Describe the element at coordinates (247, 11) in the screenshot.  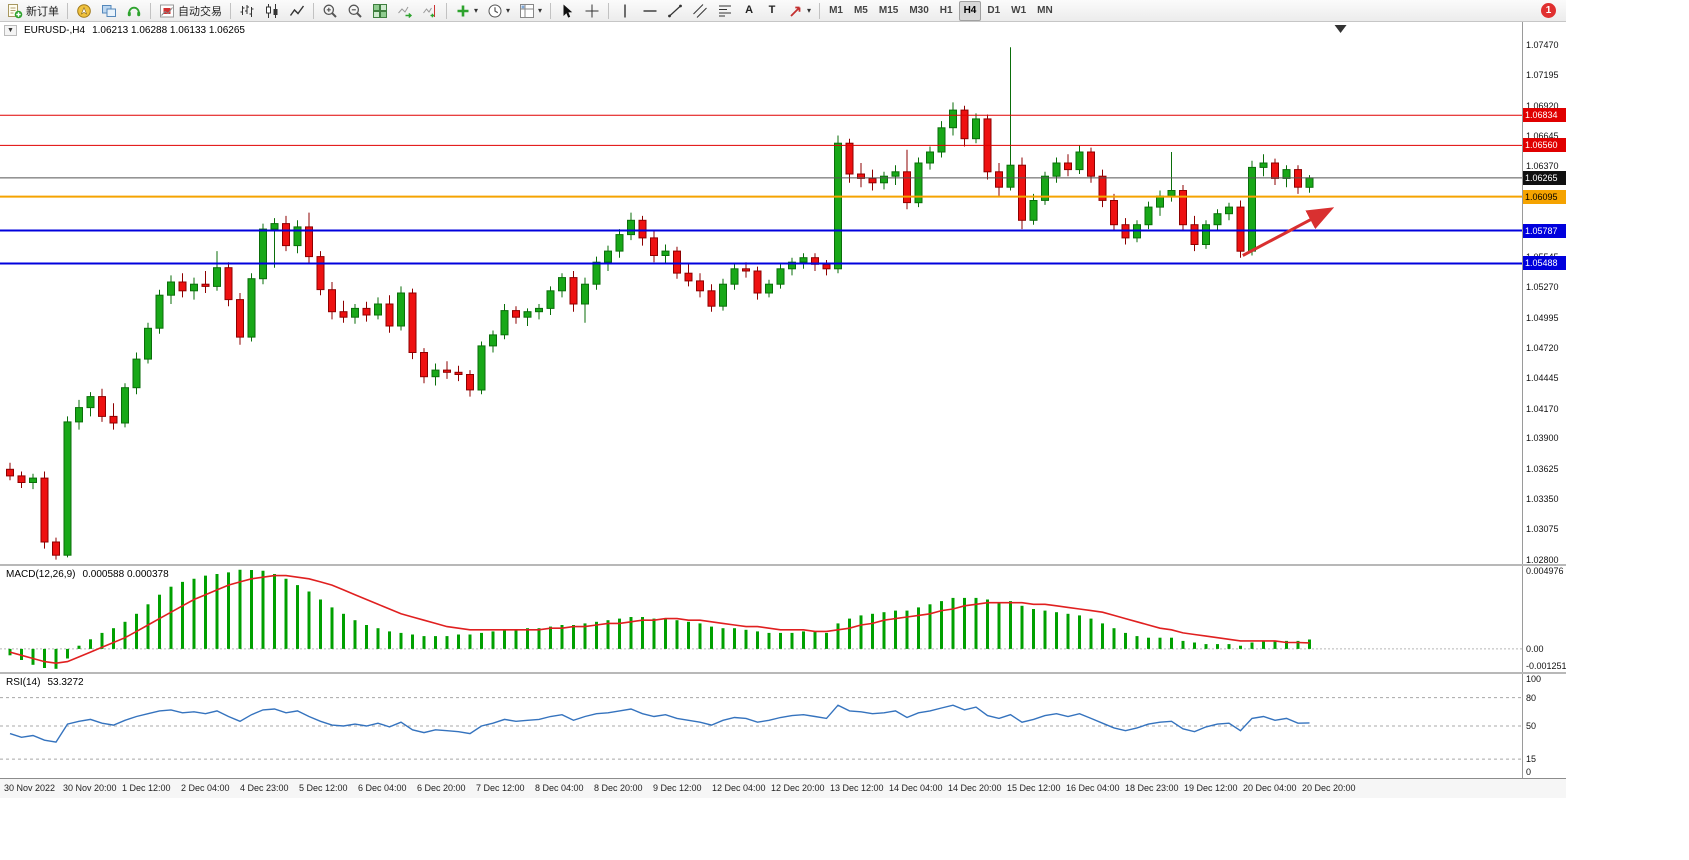
I see `bar-chart-mode-button` at that location.